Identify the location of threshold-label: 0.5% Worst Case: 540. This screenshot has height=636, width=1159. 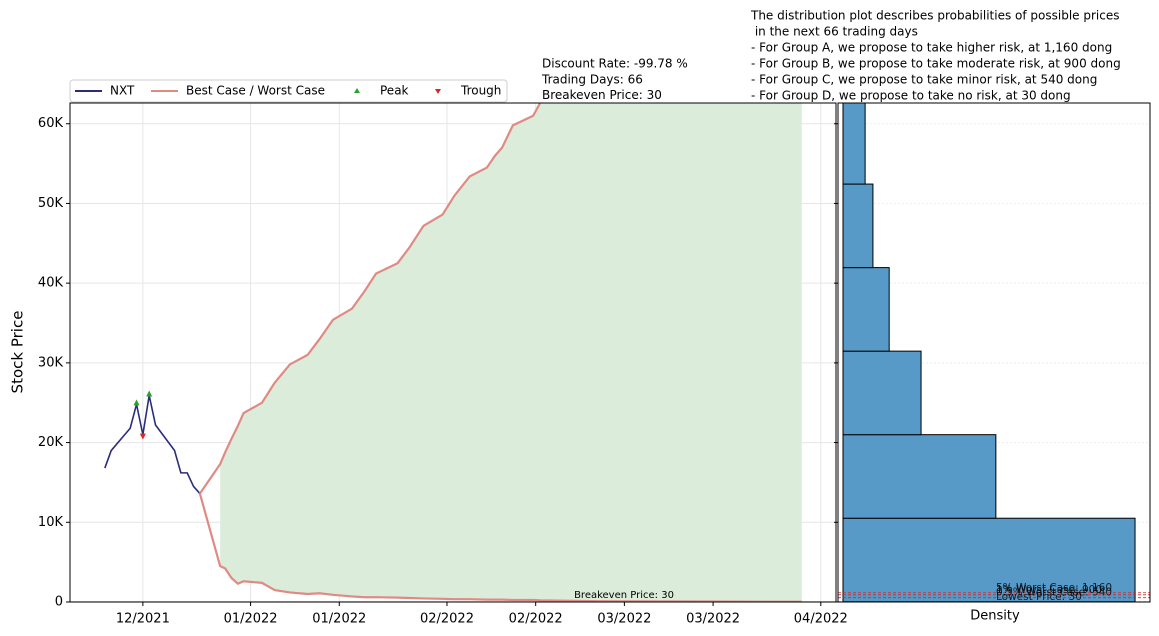
(1054, 593).